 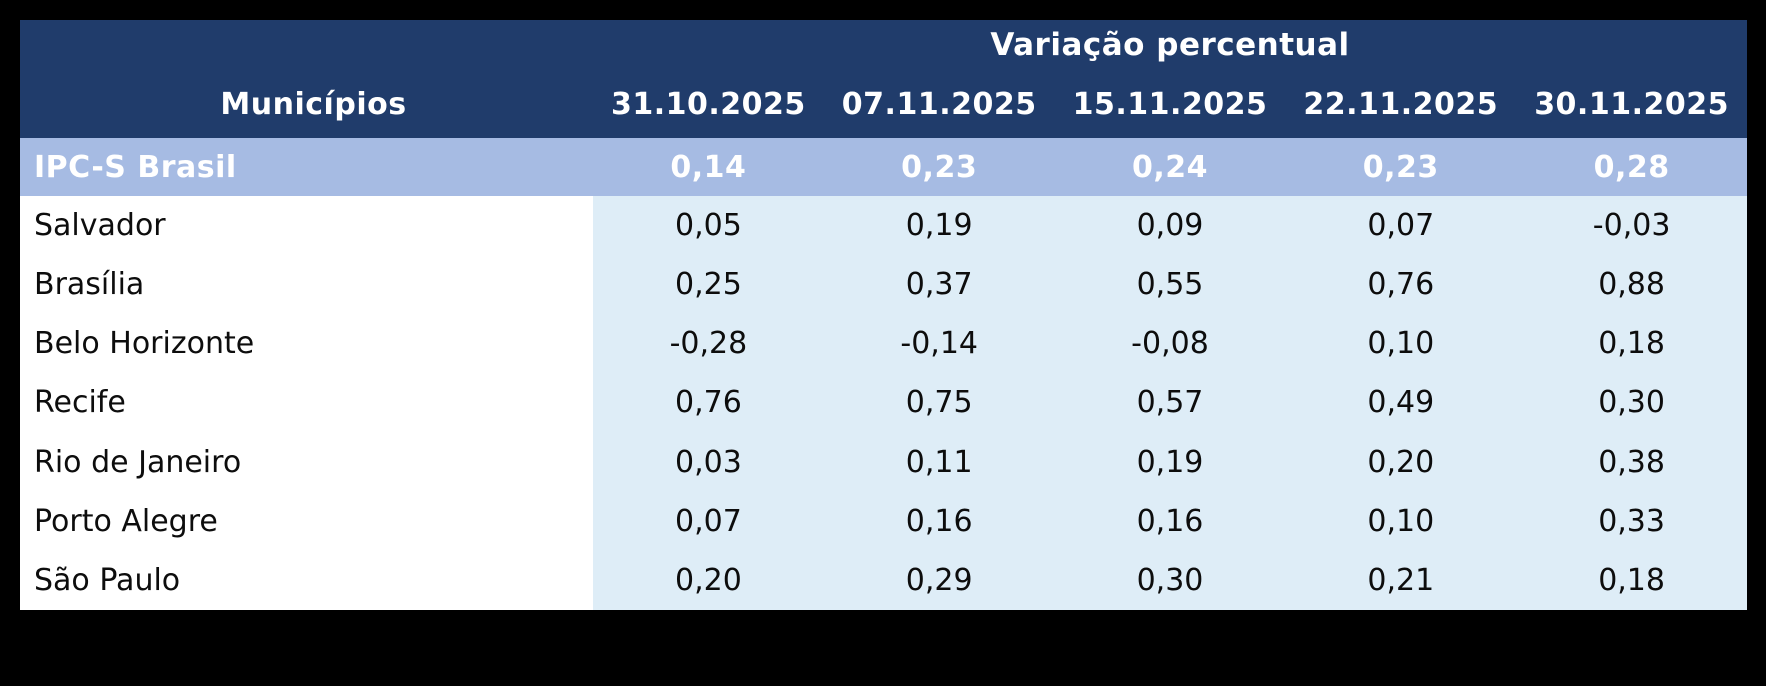 What do you see at coordinates (939, 285) in the screenshot?
I see `value-cell: 0,37` at bounding box center [939, 285].